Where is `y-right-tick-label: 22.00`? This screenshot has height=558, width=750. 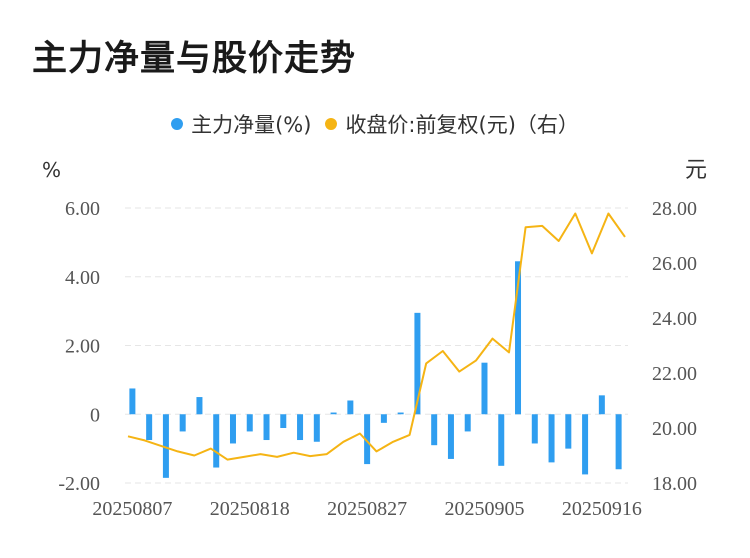
y-right-tick-label: 22.00 is located at coordinates (674, 374).